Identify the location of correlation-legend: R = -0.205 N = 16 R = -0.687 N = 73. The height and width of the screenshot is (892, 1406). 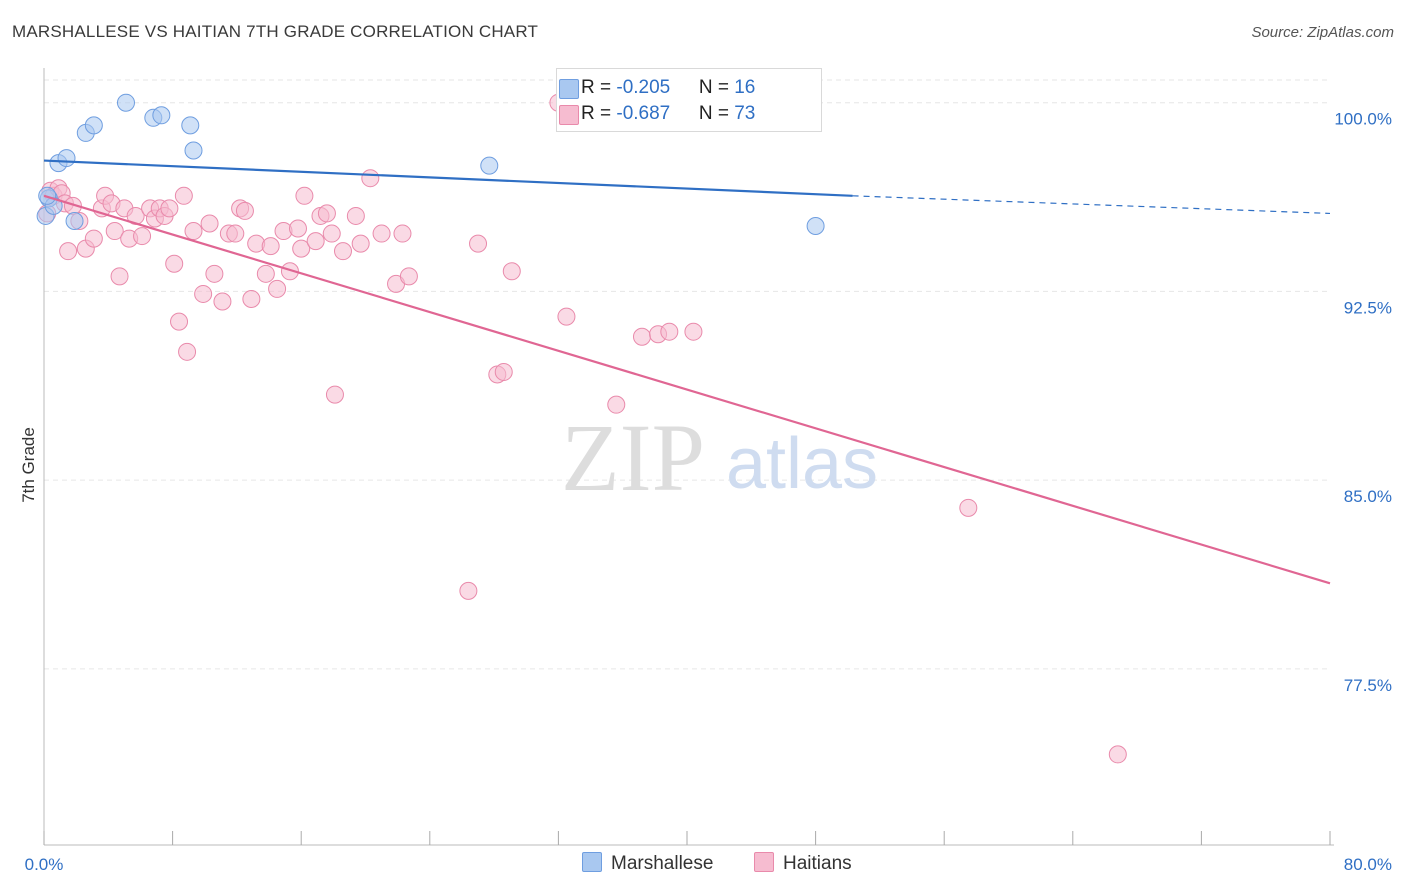
(689, 100).